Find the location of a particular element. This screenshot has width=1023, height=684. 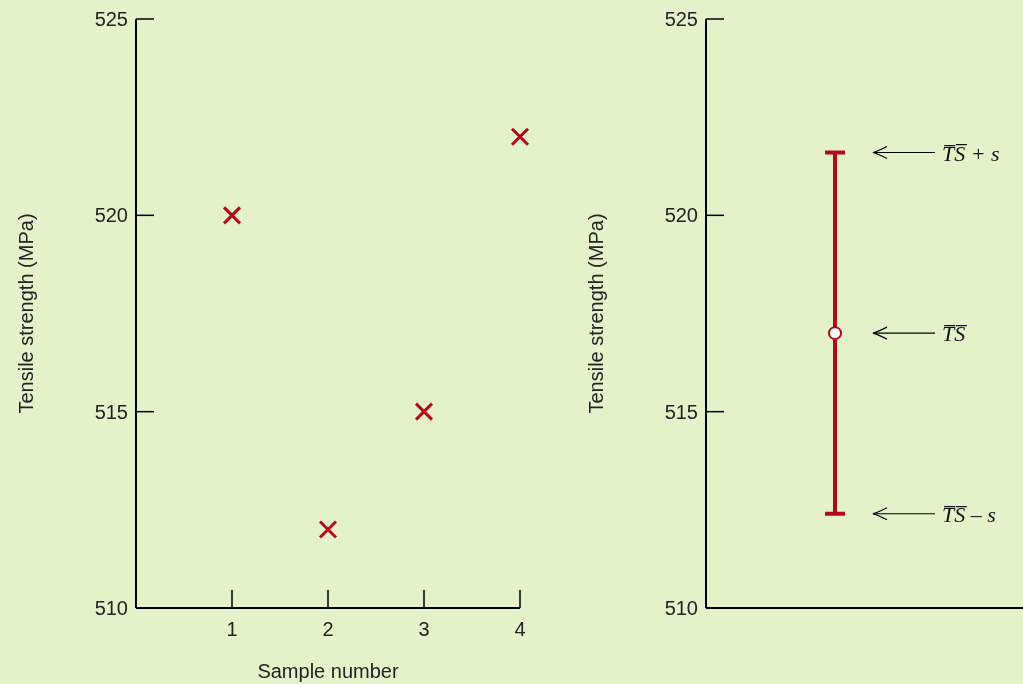

x-axis-title: Sample number is located at coordinates (328, 671).